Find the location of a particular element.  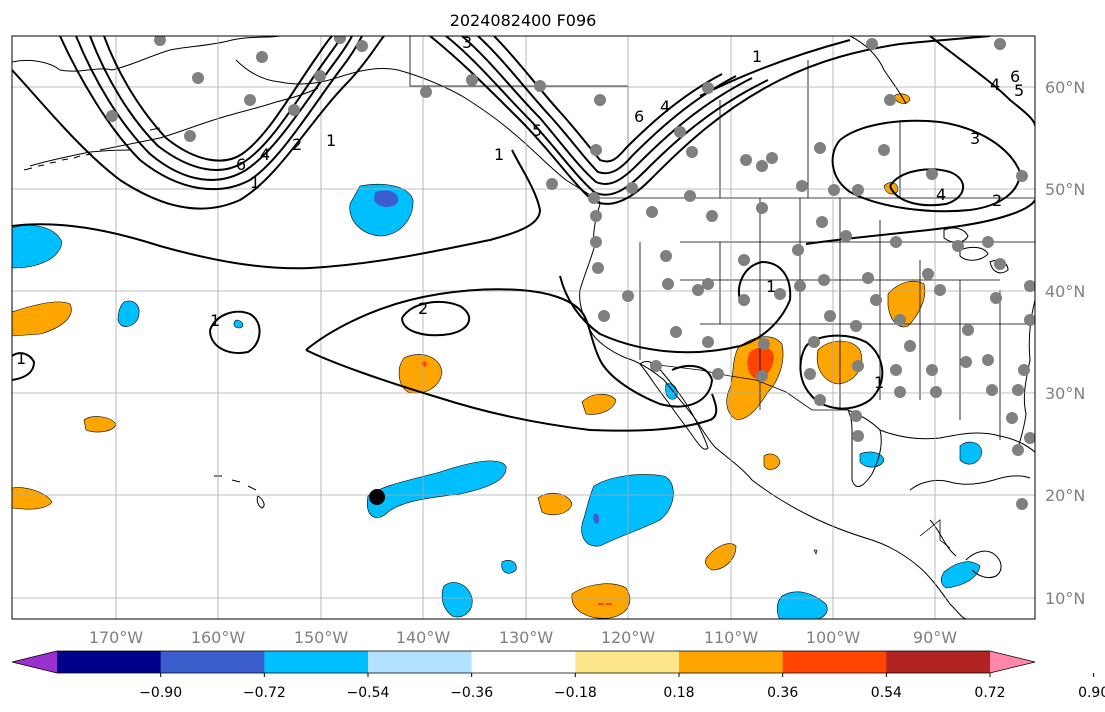

baja-california is located at coordinates (674, 405).